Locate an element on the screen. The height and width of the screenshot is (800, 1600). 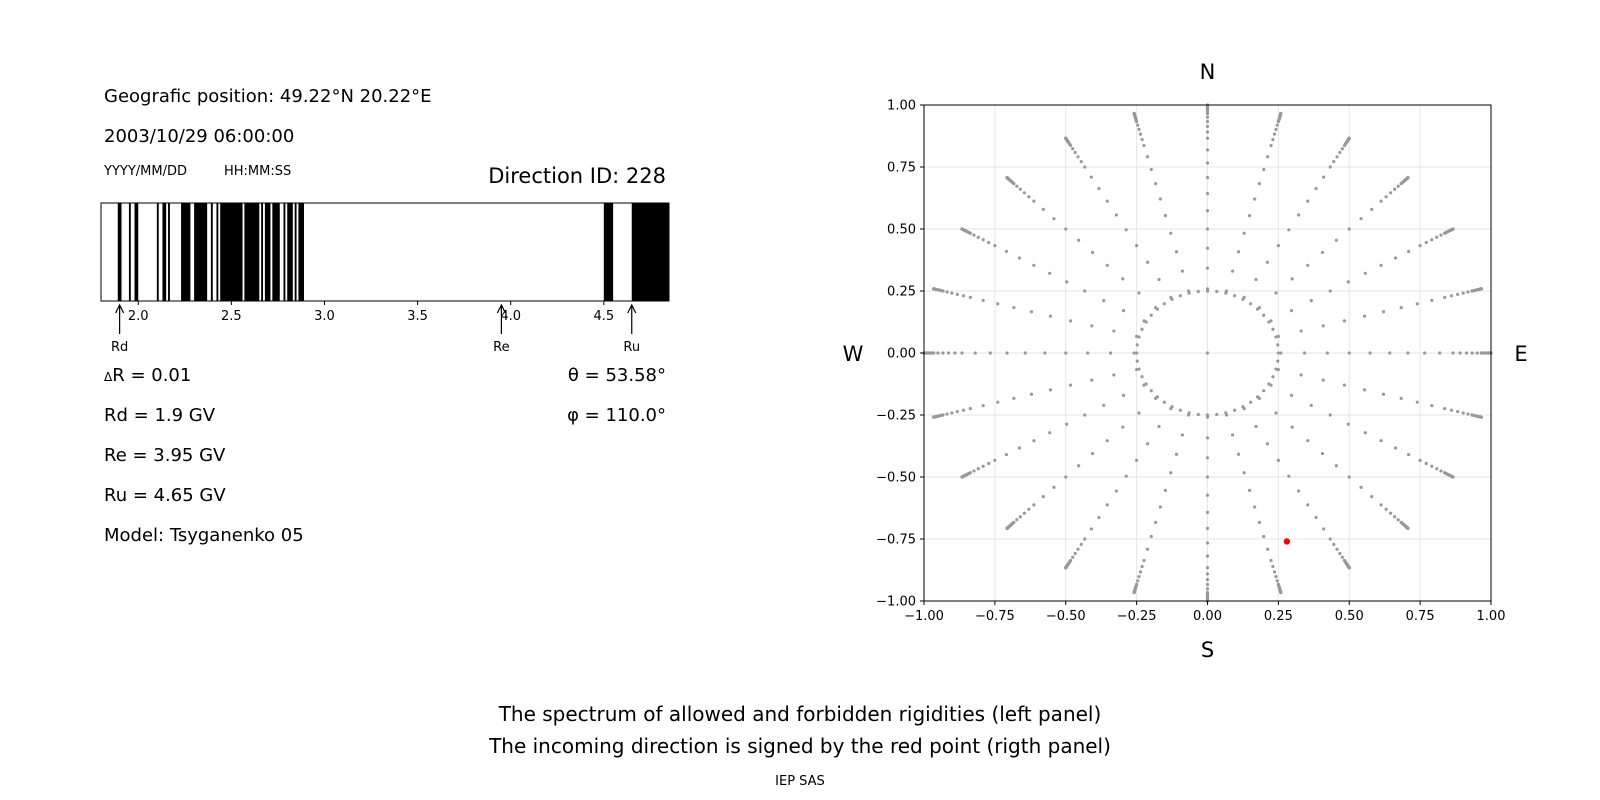
marker-label: Rd is located at coordinates (119, 347).